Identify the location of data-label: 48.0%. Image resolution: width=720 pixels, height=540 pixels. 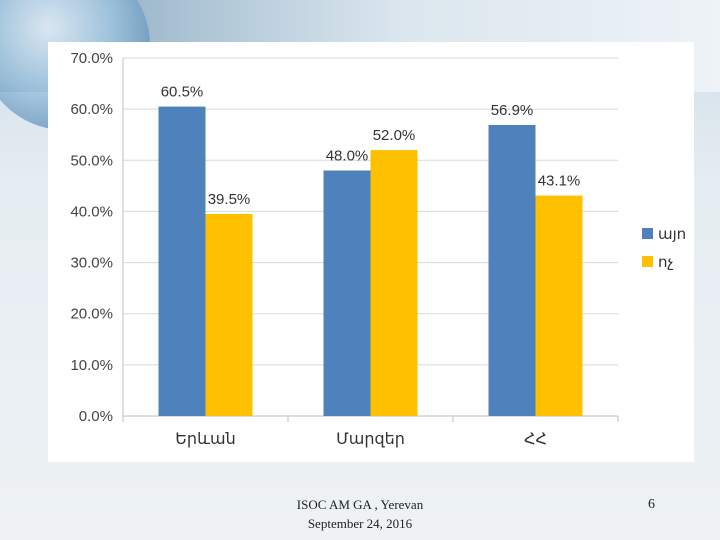
(347, 156).